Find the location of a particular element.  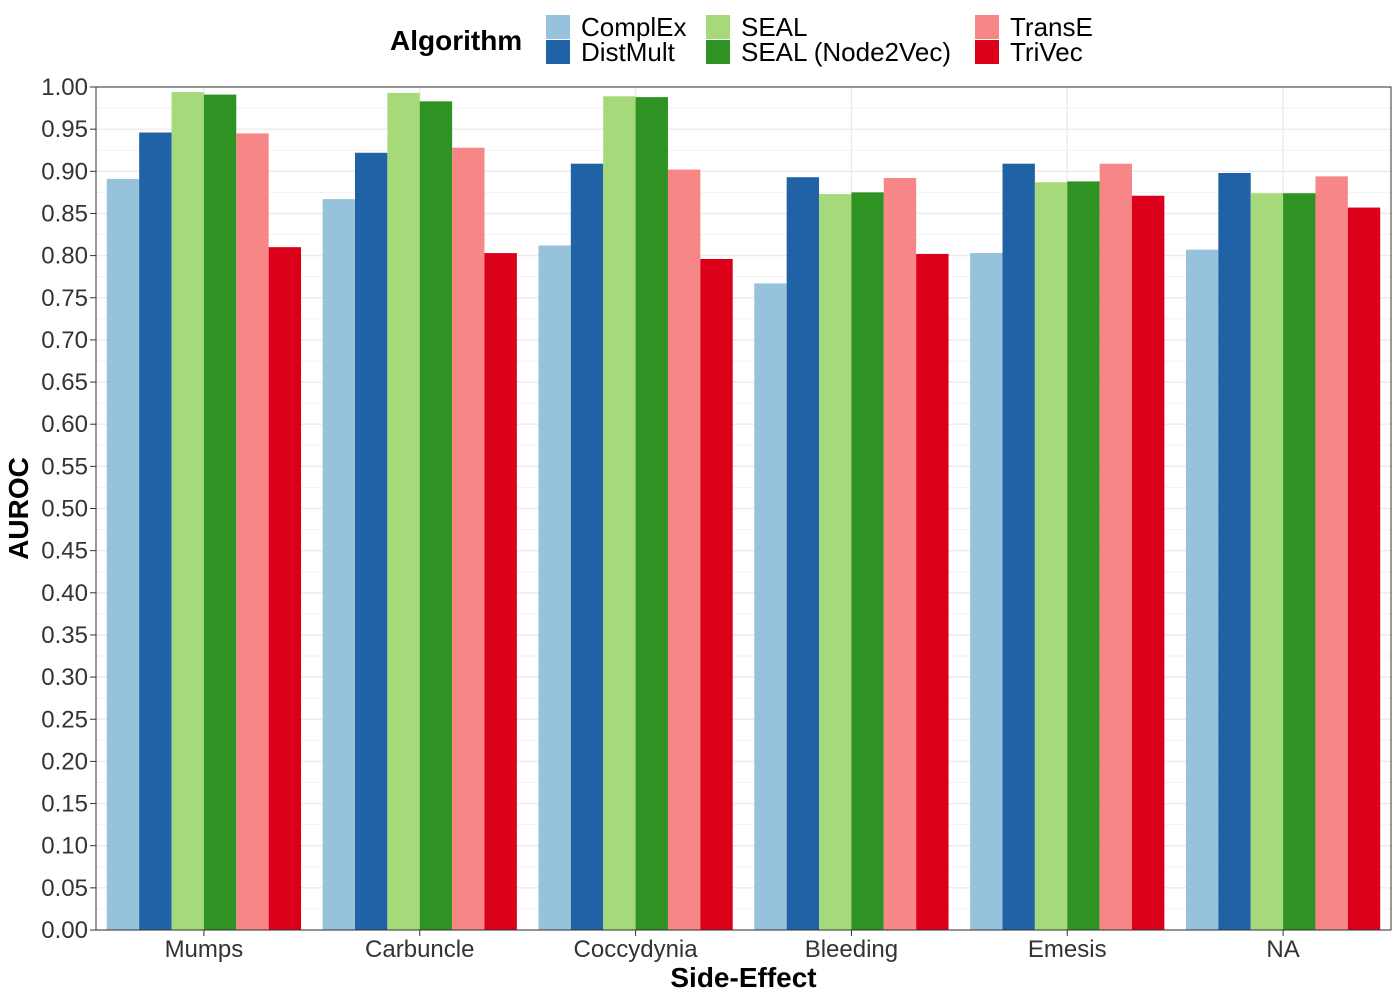

y-tick-label: 0.35 is located at coordinates (64, 635).